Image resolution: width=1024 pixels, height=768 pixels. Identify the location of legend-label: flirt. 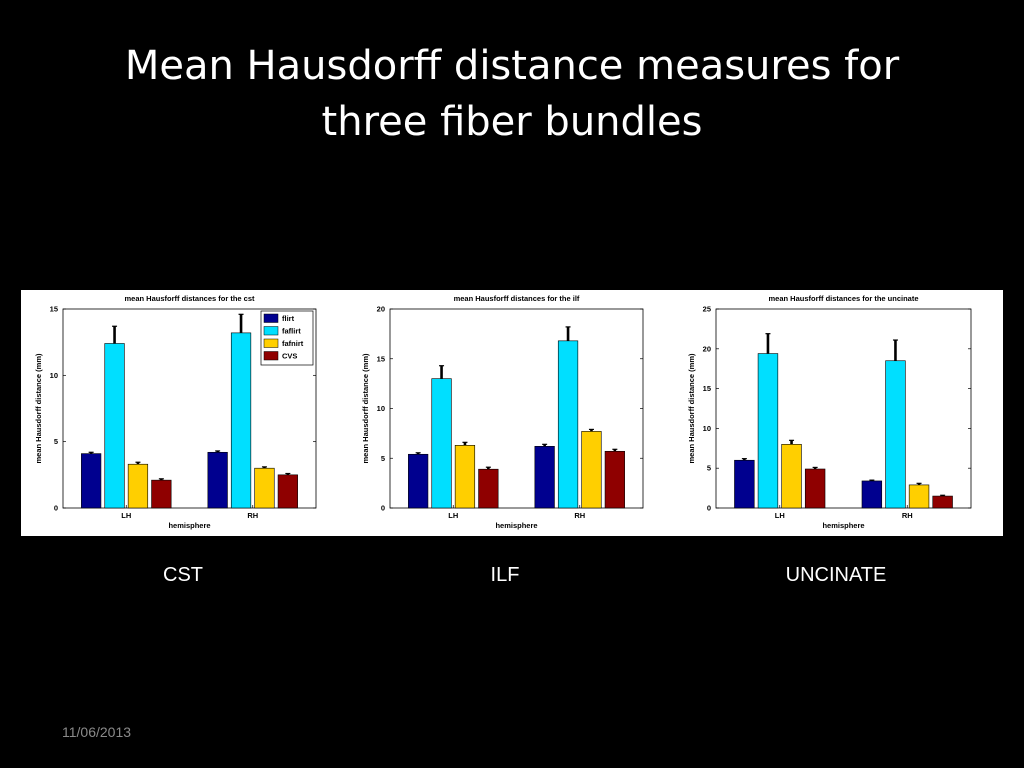
(288, 318).